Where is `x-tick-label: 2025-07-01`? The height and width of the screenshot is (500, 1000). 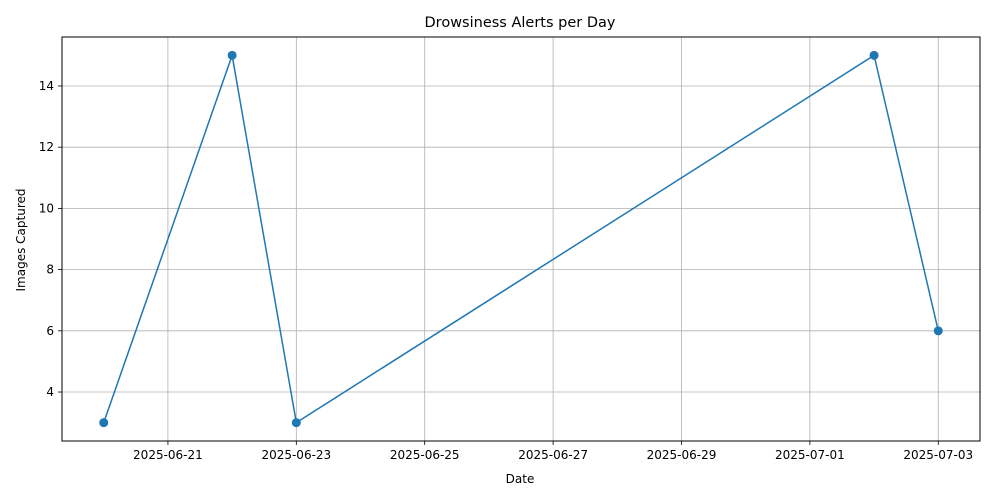
x-tick-label: 2025-07-01 is located at coordinates (810, 455).